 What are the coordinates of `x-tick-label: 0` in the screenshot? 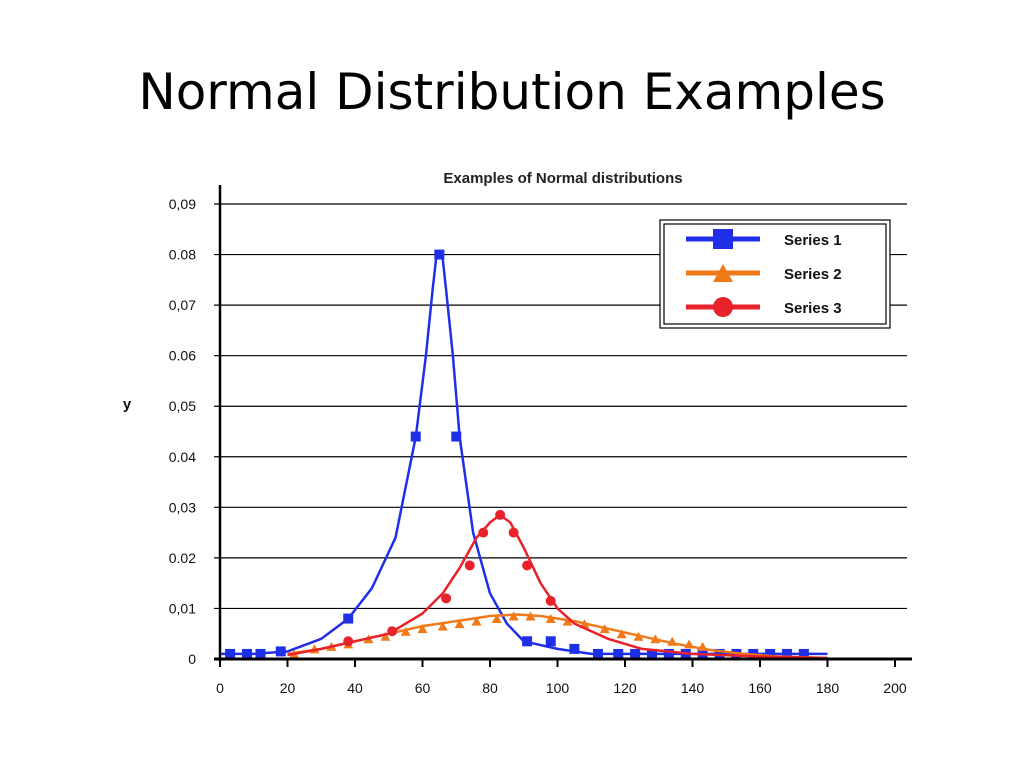 It's located at (220, 688).